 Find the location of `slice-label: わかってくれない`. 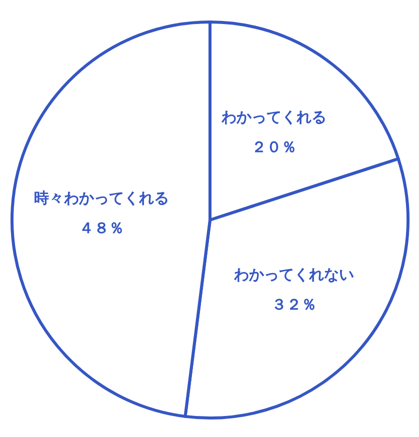

slice-label: わかってくれない is located at coordinates (293, 274).